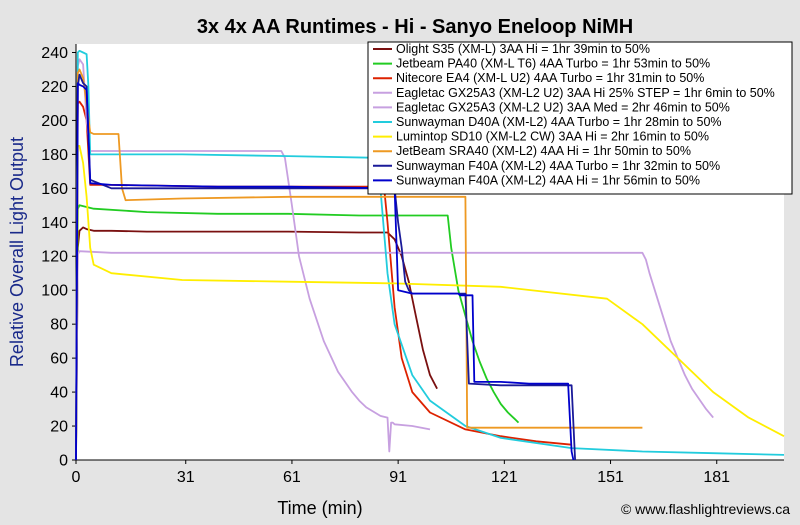 The height and width of the screenshot is (525, 800). What do you see at coordinates (504, 477) in the screenshot?
I see `x-tick-label: 121` at bounding box center [504, 477].